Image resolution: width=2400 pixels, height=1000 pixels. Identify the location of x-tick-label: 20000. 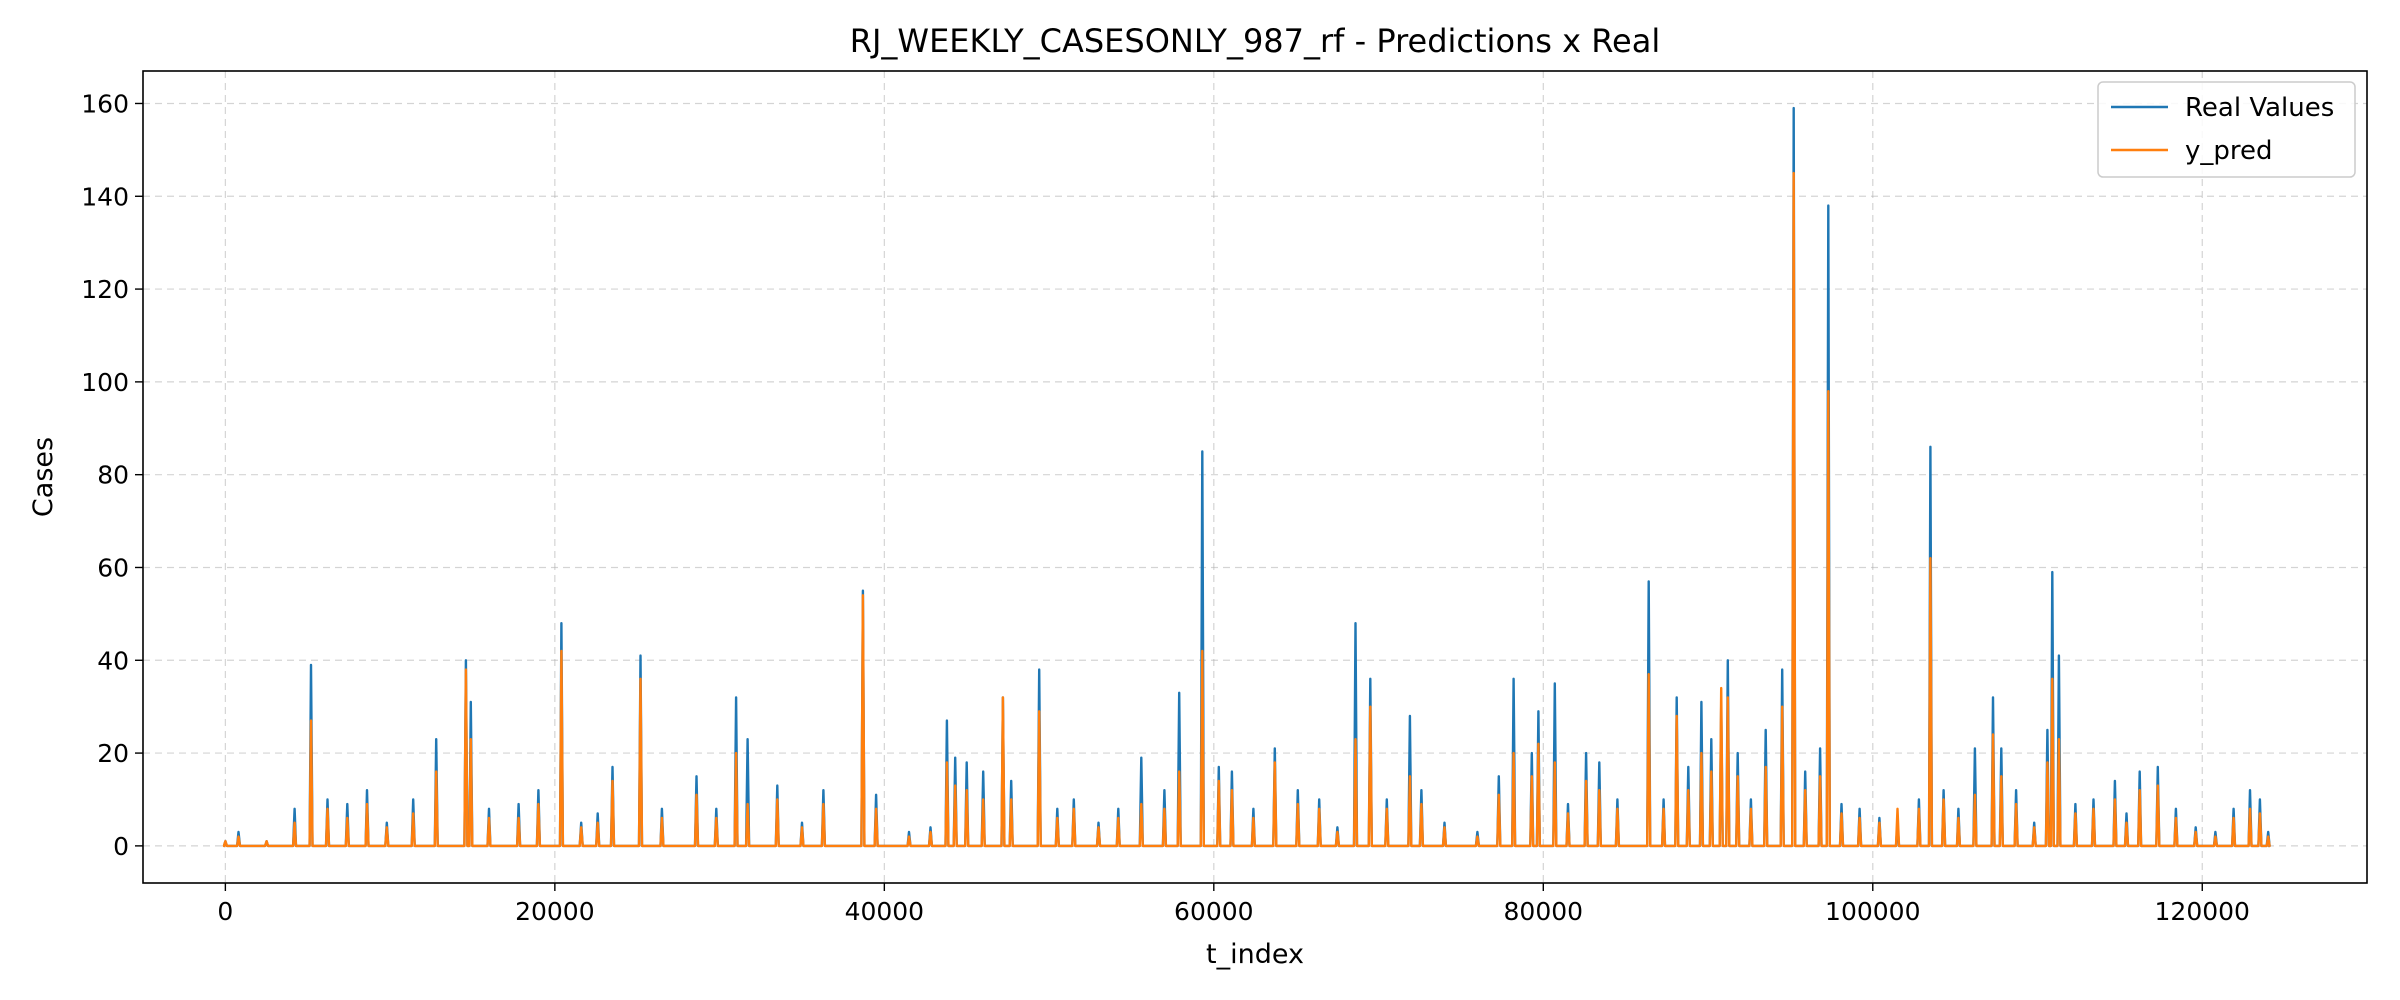
(555, 911).